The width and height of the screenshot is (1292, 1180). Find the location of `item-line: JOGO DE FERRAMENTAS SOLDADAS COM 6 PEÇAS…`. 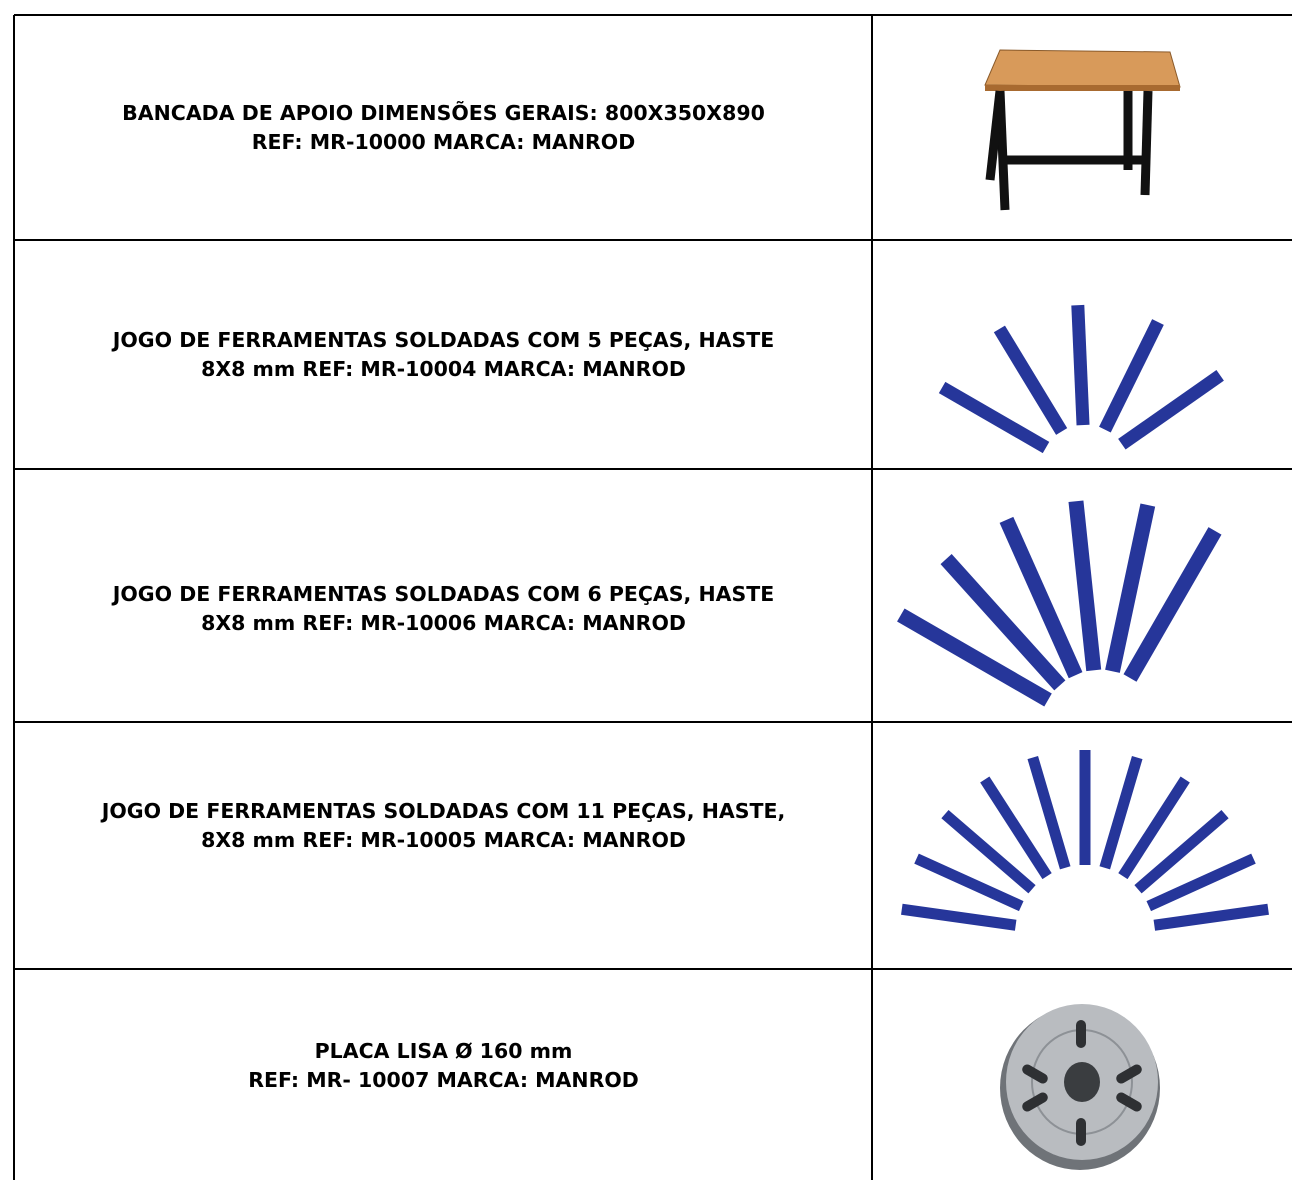

item-line: JOGO DE FERRAMENTAS SOLDADAS COM 6 PEÇAS… is located at coordinates (443, 594).